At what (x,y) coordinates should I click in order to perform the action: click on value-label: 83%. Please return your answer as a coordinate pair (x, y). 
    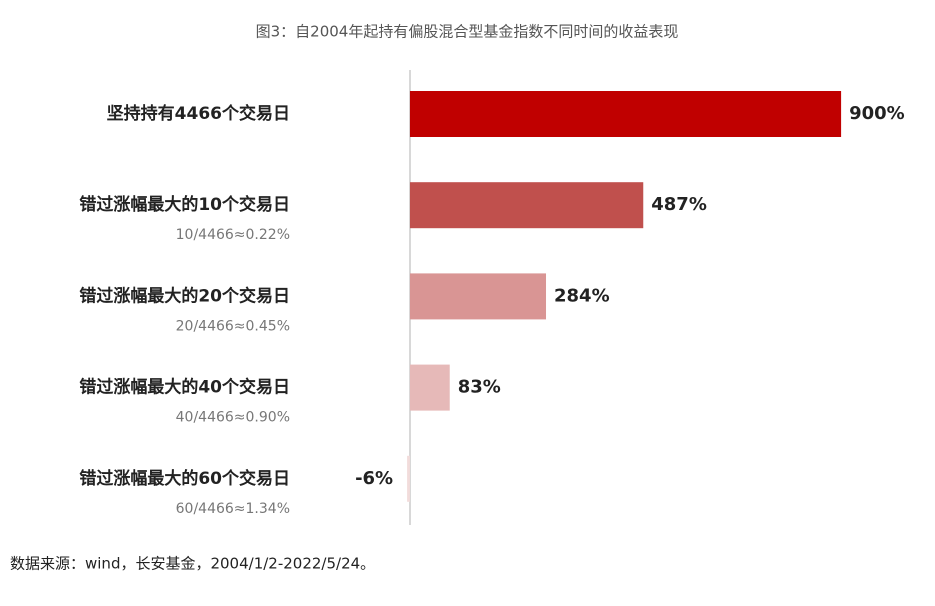
    Looking at the image, I should click on (479, 387).